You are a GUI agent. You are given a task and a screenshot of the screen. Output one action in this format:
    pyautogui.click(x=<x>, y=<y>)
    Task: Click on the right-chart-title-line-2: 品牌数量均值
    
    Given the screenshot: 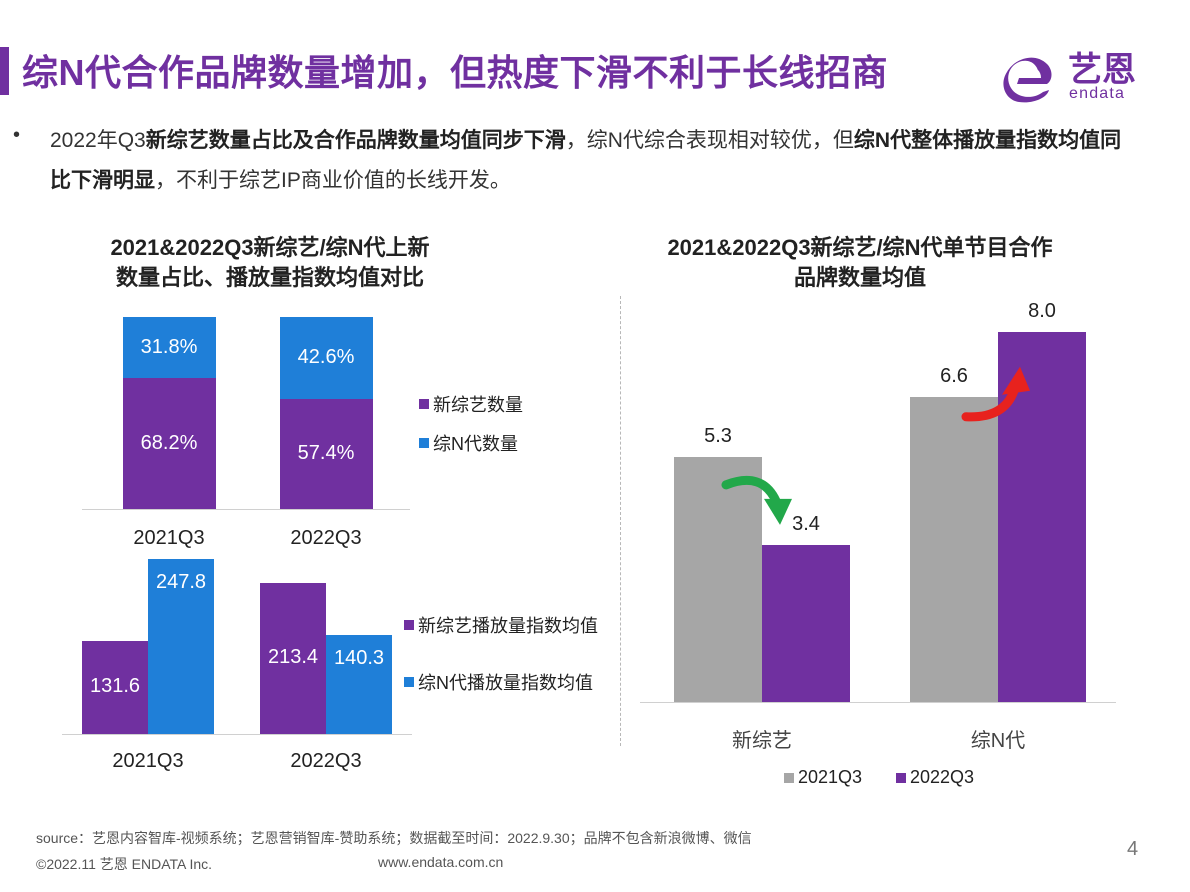 What is the action you would take?
    pyautogui.click(x=859, y=277)
    